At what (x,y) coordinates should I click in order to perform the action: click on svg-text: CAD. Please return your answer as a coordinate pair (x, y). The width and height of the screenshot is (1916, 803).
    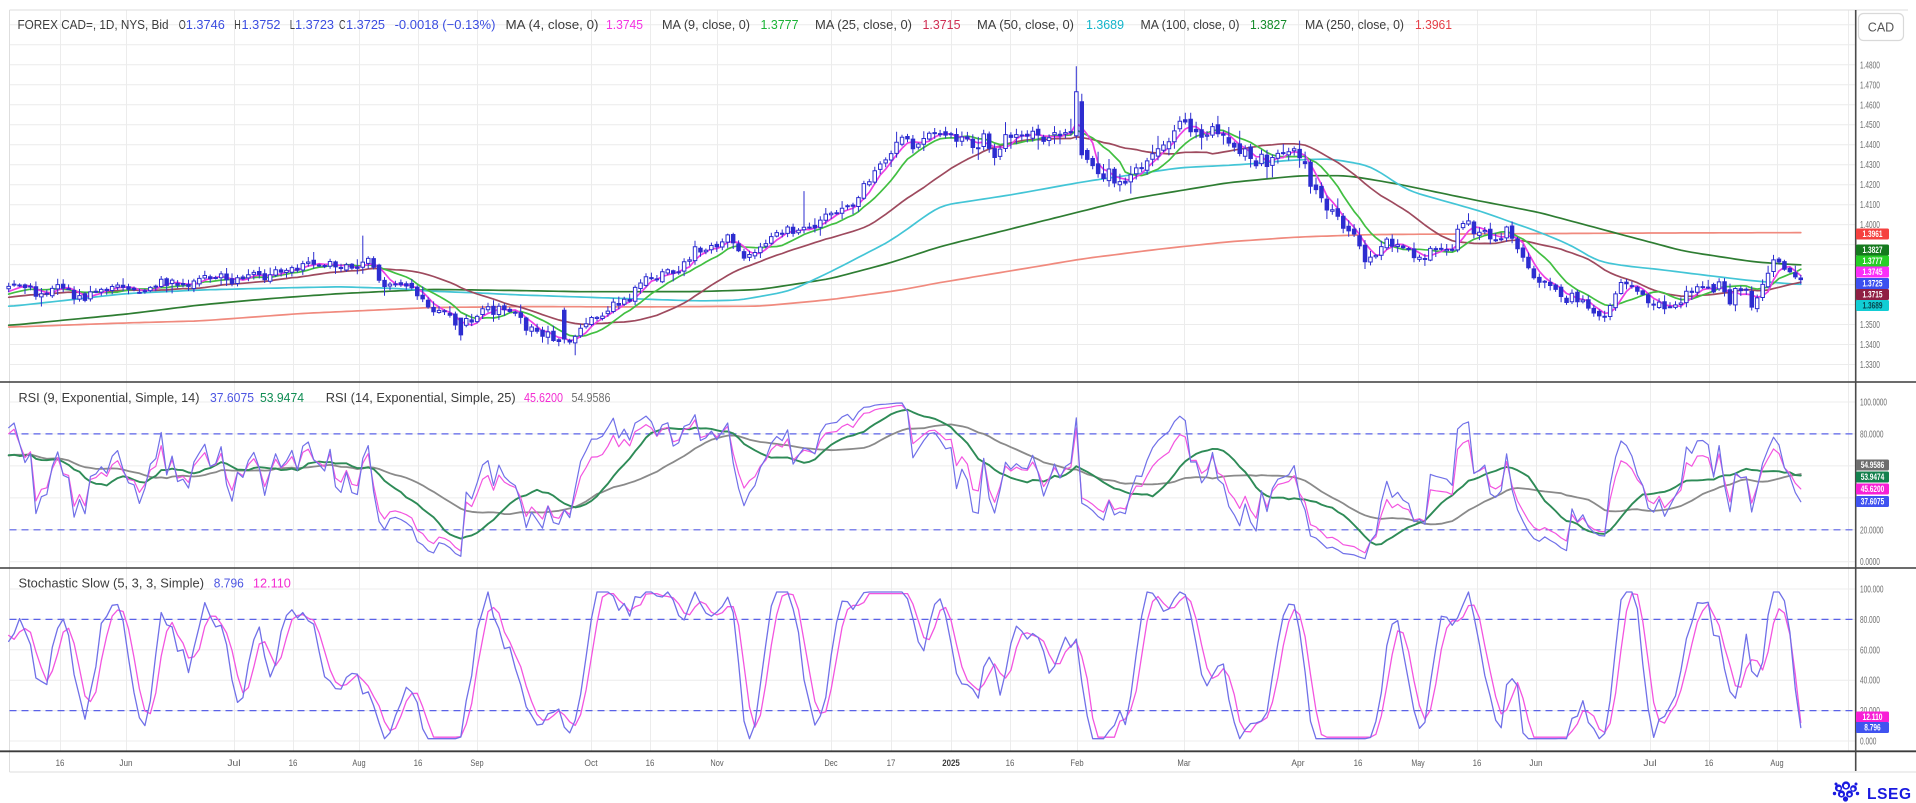
    Looking at the image, I should click on (1881, 28).